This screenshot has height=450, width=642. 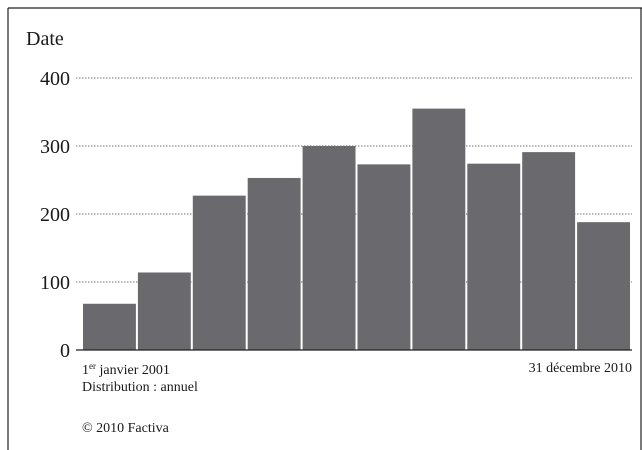 What do you see at coordinates (494, 256) in the screenshot?
I see `bar-2008` at bounding box center [494, 256].